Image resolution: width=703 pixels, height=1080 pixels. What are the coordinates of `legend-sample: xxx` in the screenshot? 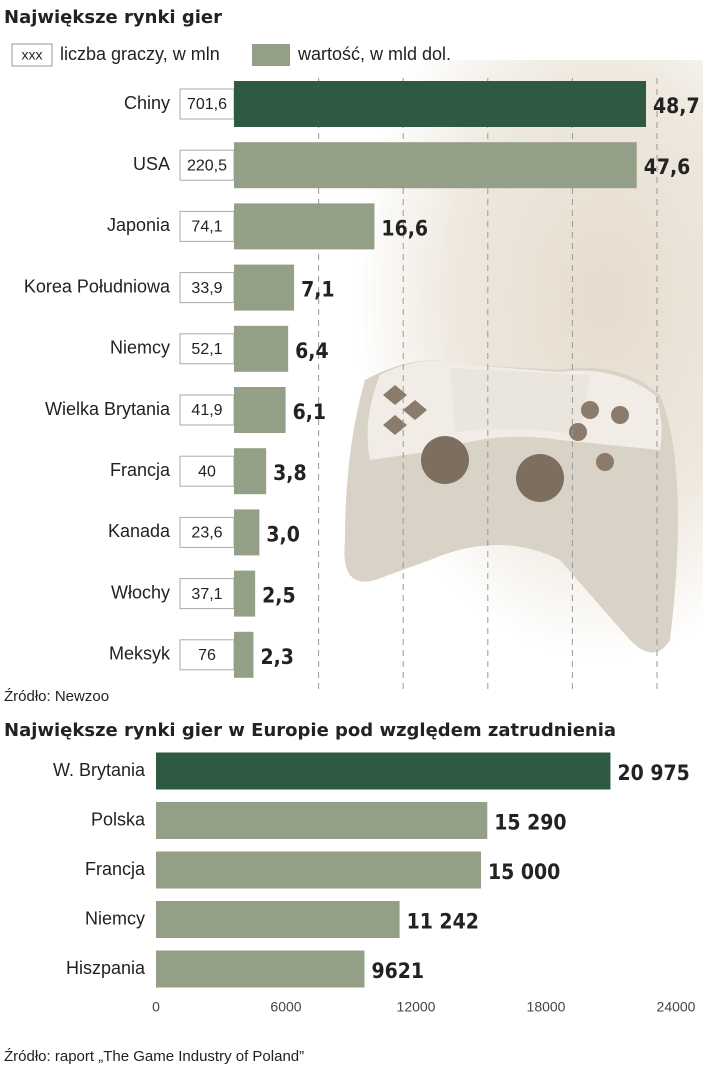 It's located at (32, 55).